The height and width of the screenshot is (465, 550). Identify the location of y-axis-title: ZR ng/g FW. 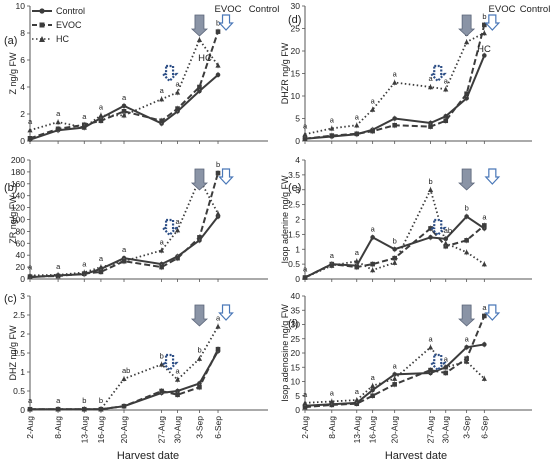
(13, 219).